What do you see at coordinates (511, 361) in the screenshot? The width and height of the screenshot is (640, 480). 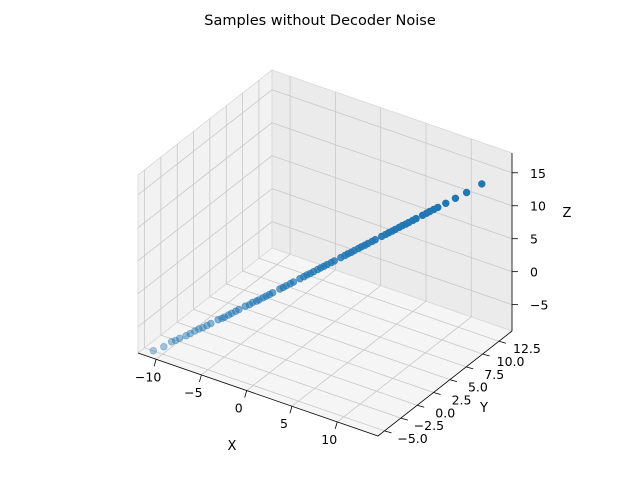 I see `y-tick-label: 10.0` at bounding box center [511, 361].